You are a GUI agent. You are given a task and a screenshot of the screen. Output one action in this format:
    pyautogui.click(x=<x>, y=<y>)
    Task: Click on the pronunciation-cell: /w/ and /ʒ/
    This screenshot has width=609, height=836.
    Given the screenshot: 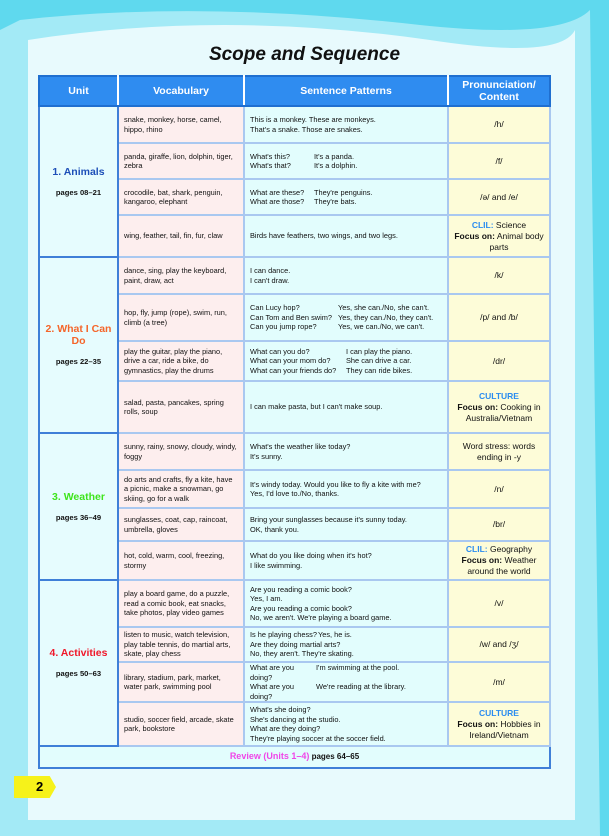 What is the action you would take?
    pyautogui.click(x=499, y=644)
    